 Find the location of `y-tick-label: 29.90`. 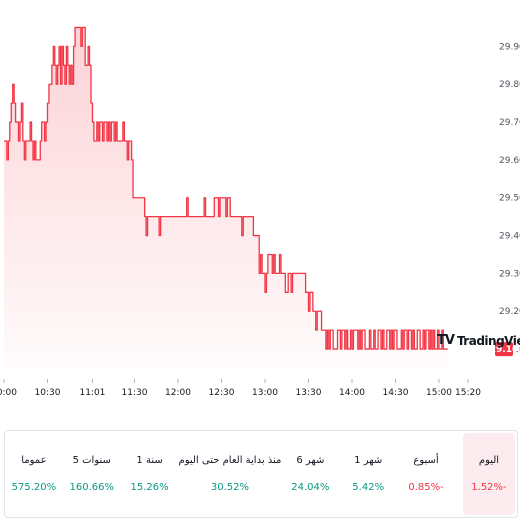

y-tick-label: 29.90 is located at coordinates (509, 47).